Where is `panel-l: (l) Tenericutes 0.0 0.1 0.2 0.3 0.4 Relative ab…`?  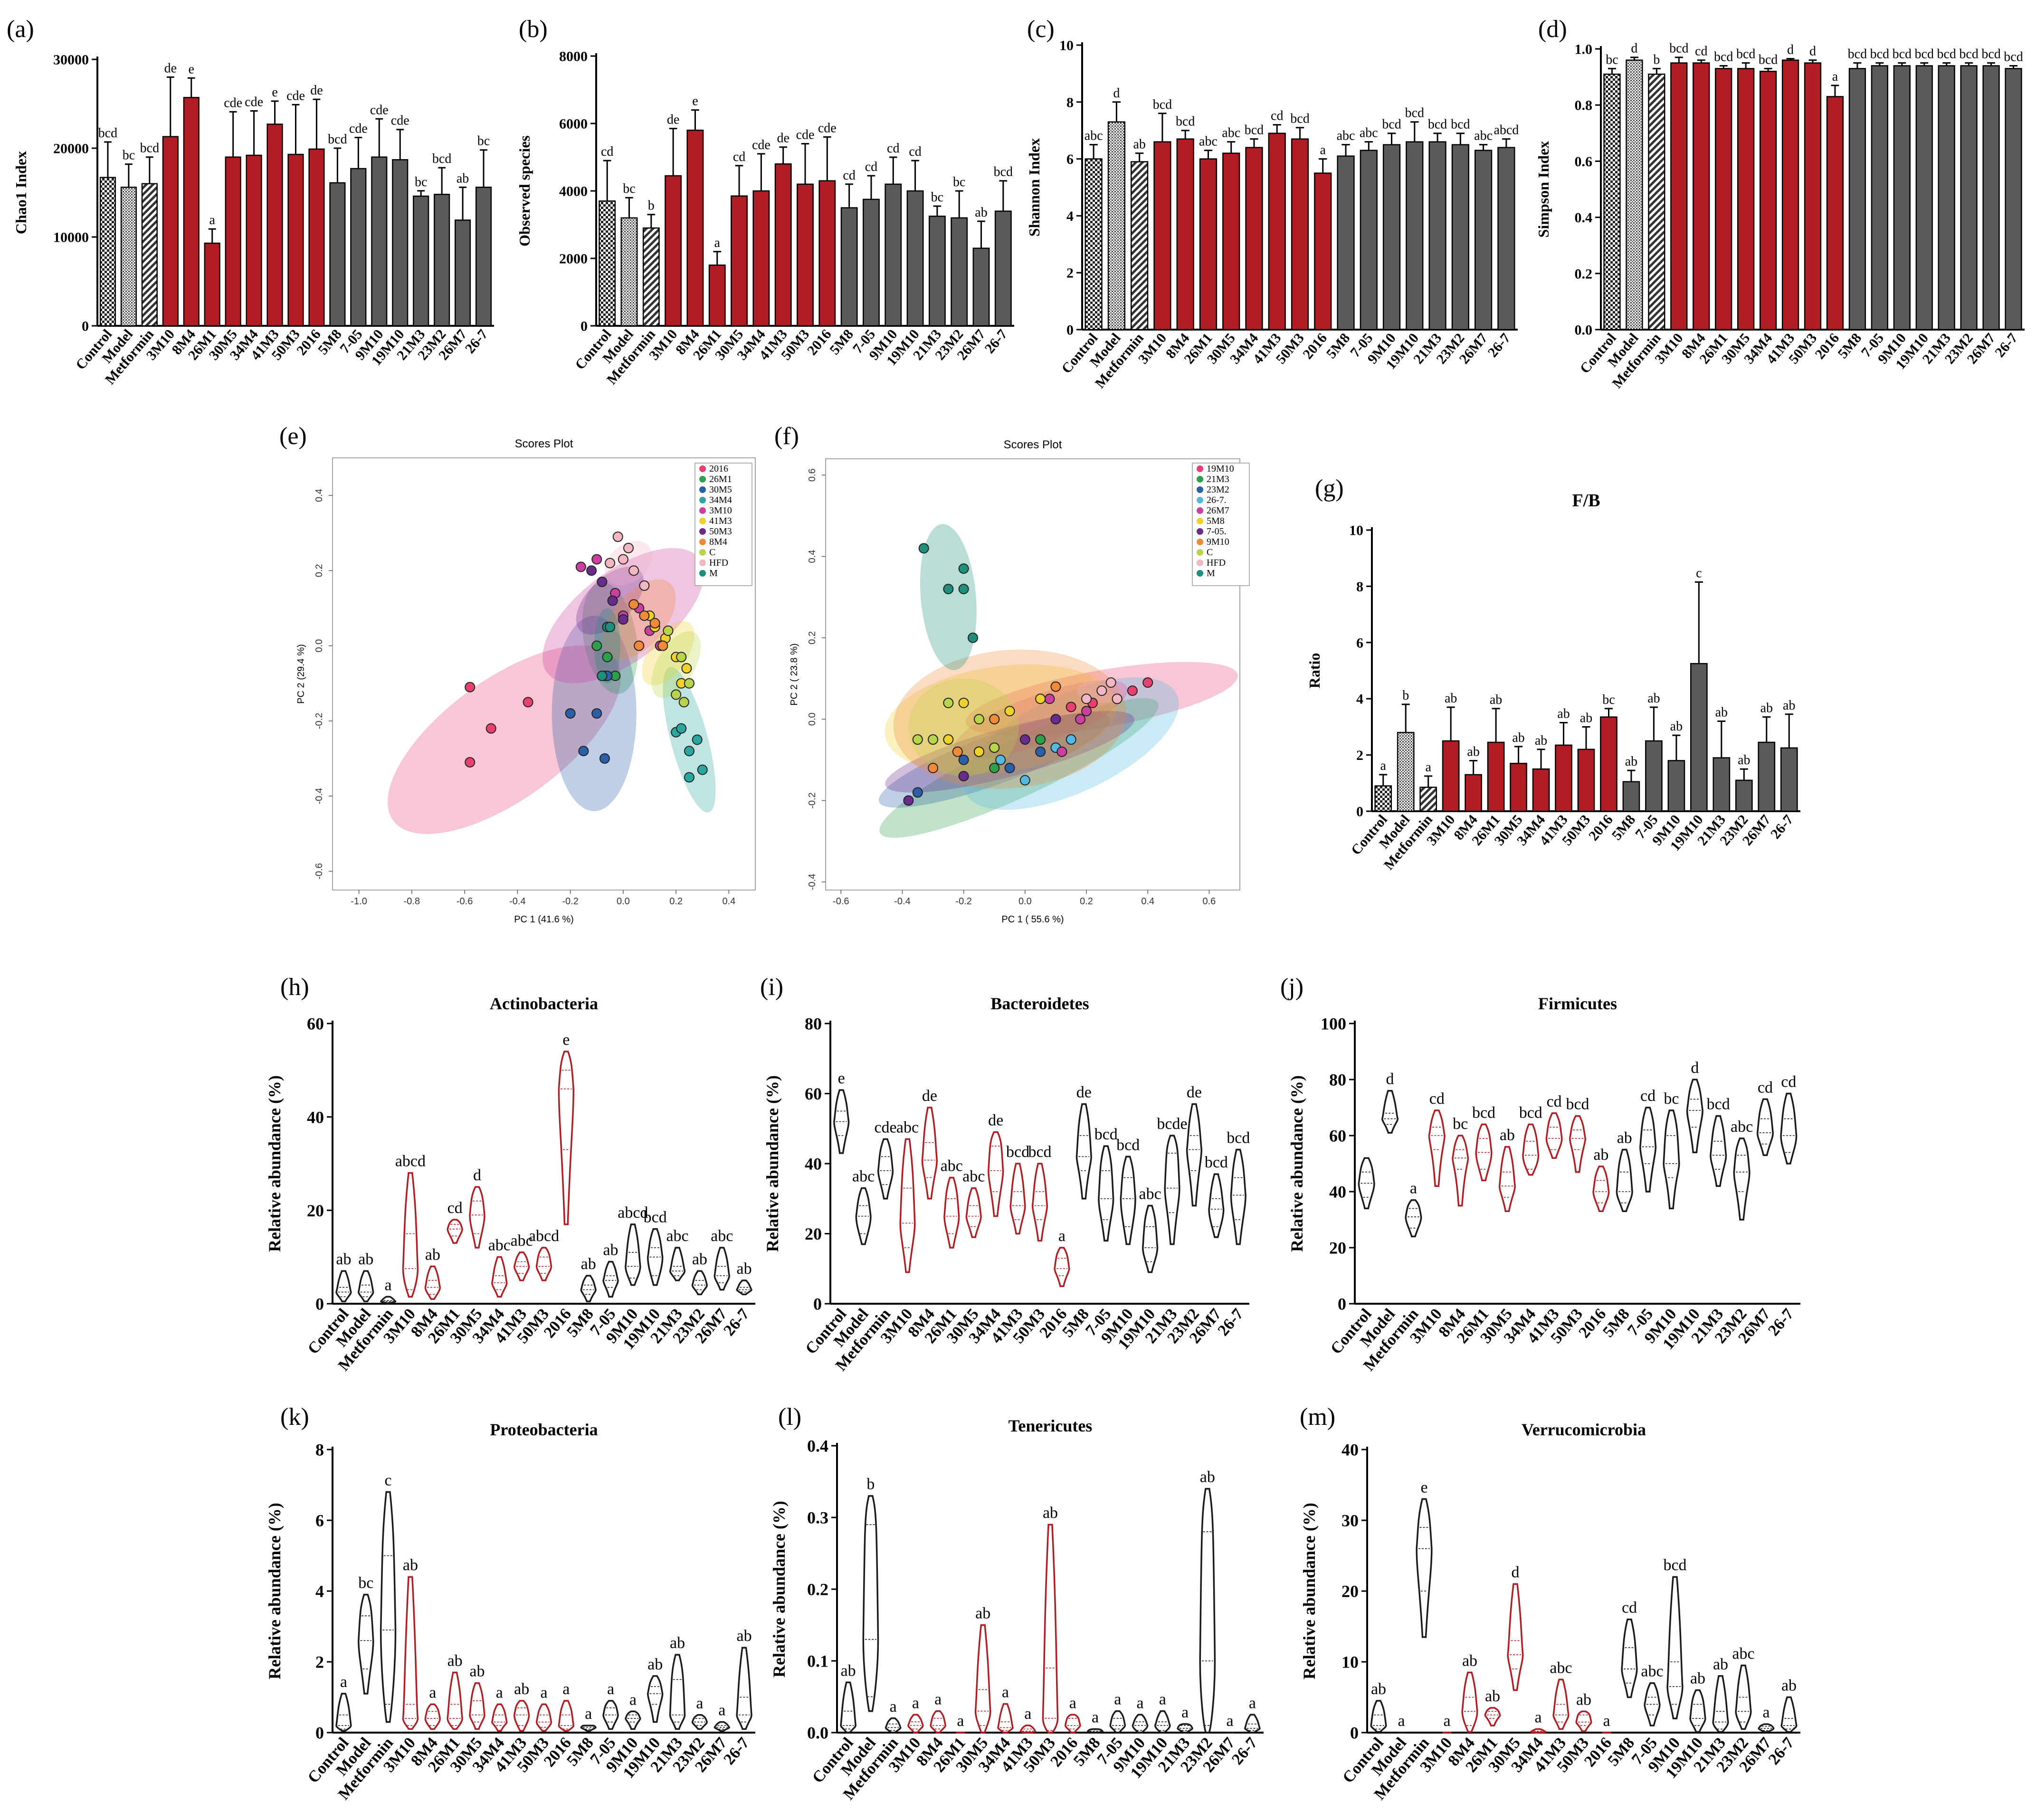 panel-l: (l) Tenericutes 0.0 0.1 0.2 0.3 0.4 Relative ab… is located at coordinates (1017, 1603).